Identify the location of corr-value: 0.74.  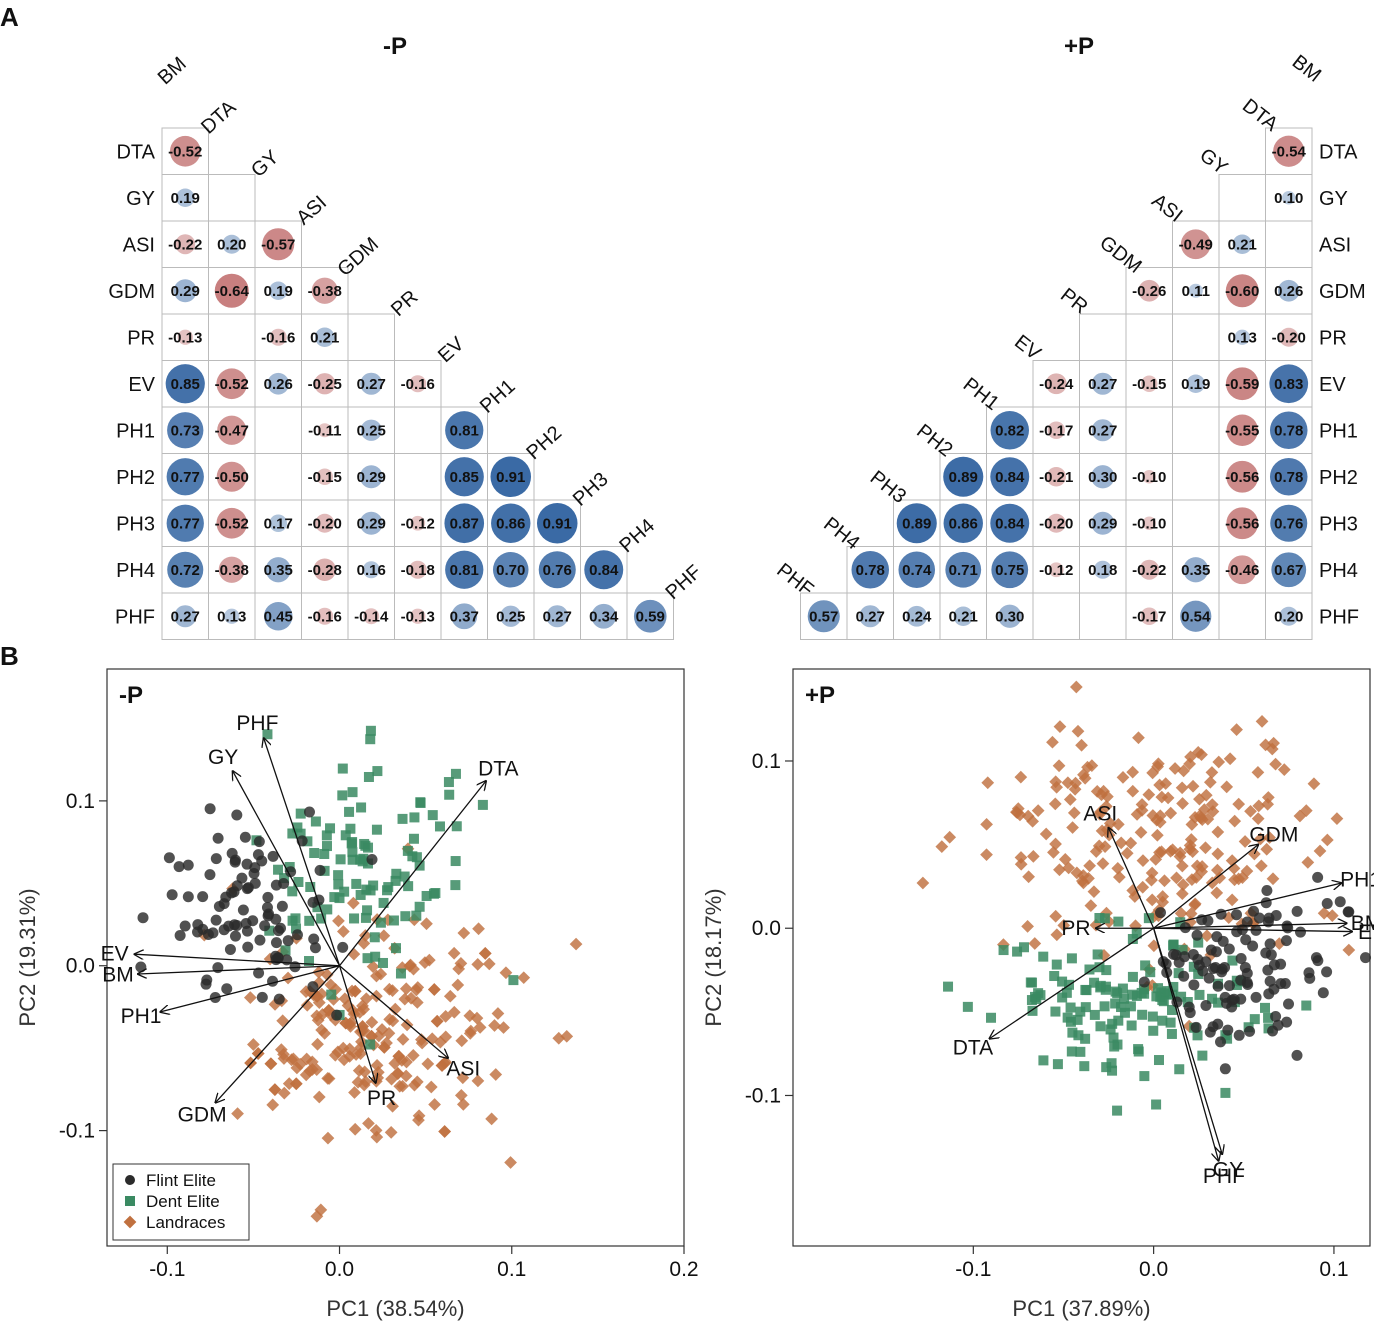
(917, 570).